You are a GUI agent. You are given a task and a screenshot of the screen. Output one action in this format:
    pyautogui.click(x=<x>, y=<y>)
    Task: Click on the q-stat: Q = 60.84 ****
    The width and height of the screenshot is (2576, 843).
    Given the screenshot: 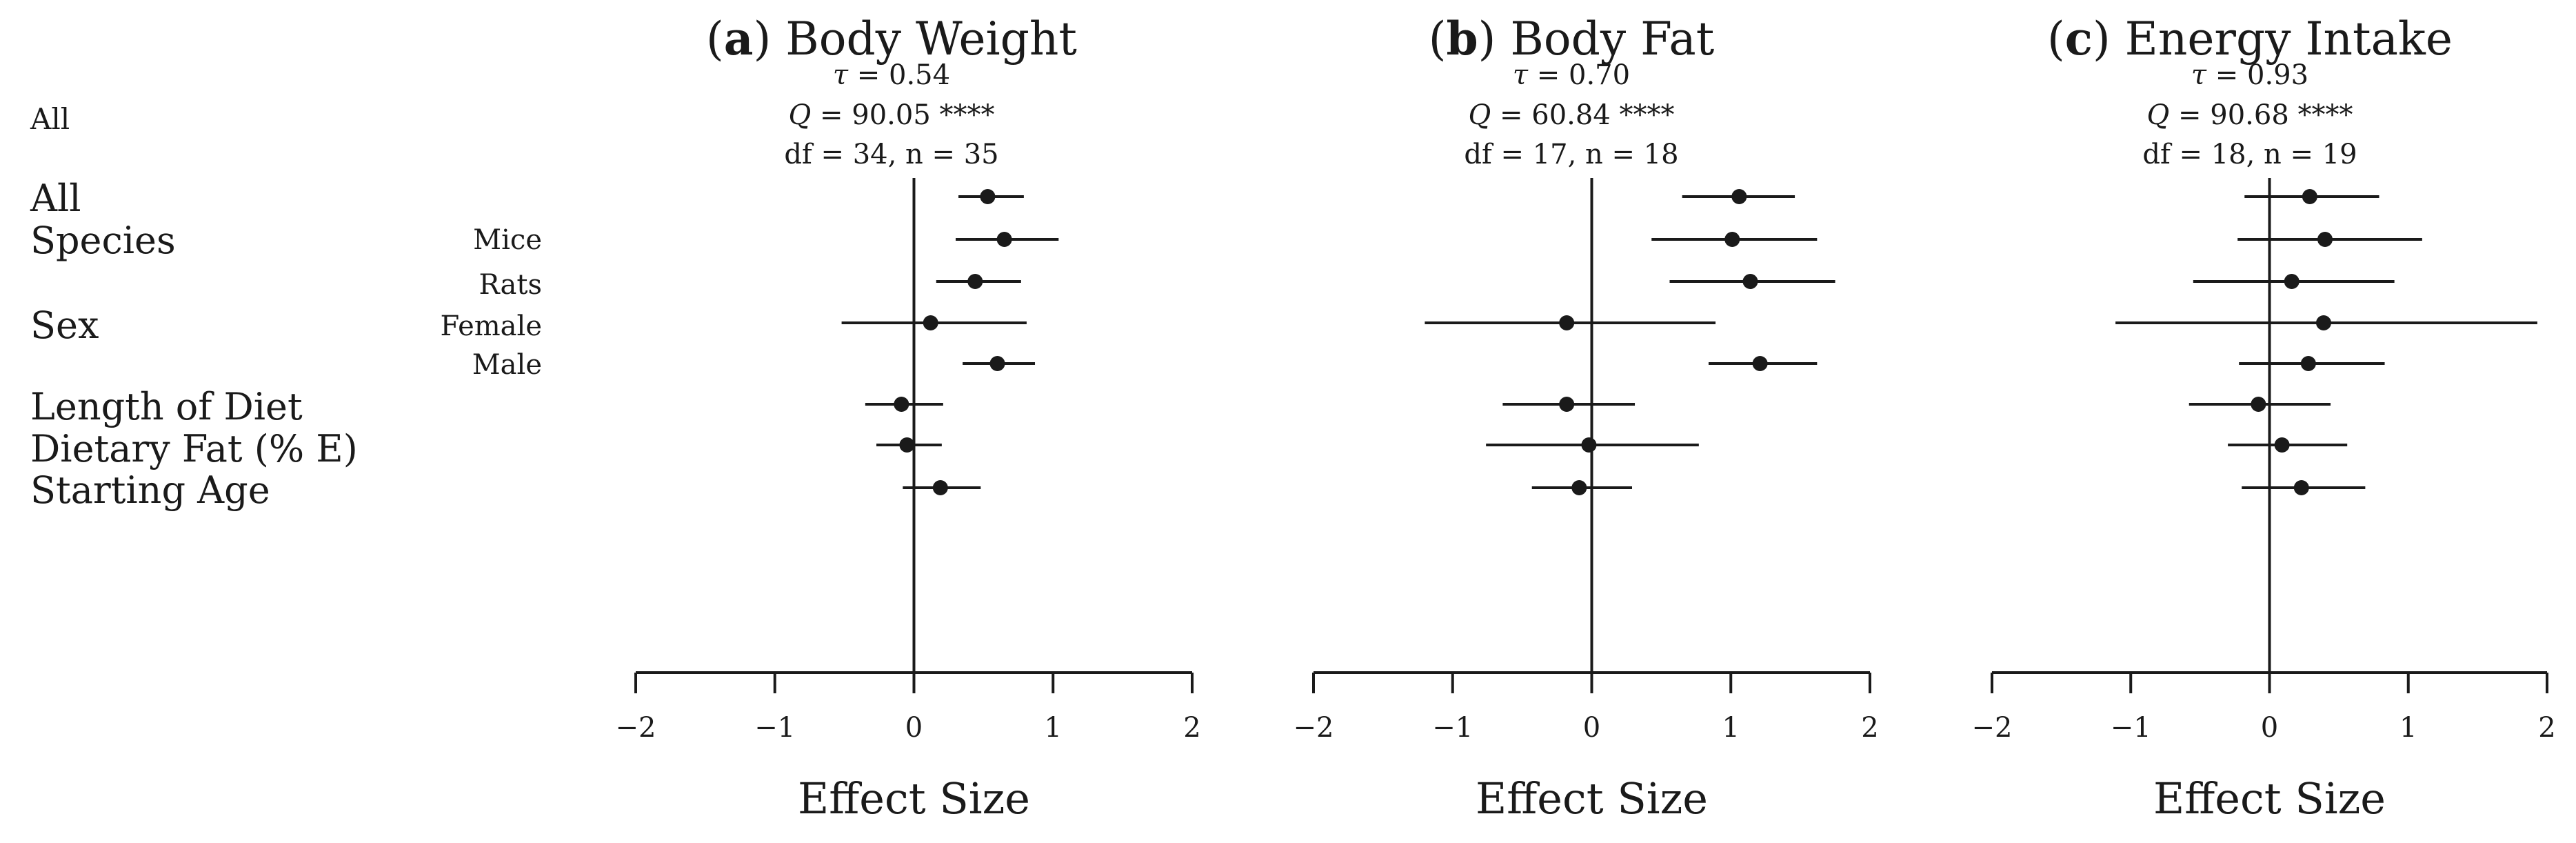 What is the action you would take?
    pyautogui.click(x=1572, y=115)
    